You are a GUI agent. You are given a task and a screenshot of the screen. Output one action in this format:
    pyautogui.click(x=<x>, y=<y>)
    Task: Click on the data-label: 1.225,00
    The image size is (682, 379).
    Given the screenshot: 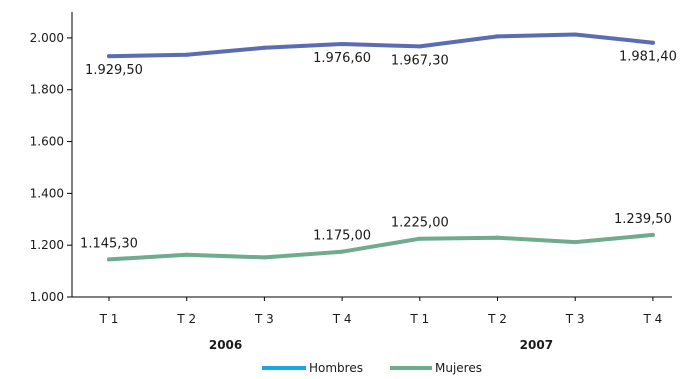 What is the action you would take?
    pyautogui.click(x=420, y=223)
    